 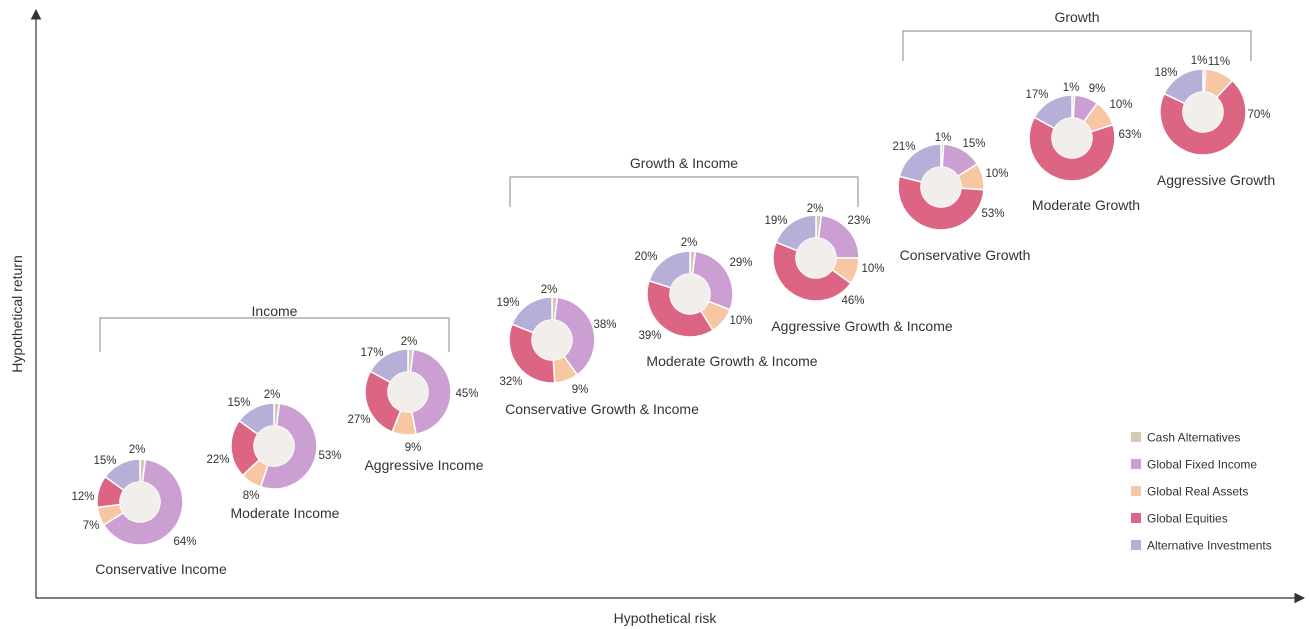 What do you see at coordinates (408, 392) in the screenshot?
I see `donut-hole-aggressive-income` at bounding box center [408, 392].